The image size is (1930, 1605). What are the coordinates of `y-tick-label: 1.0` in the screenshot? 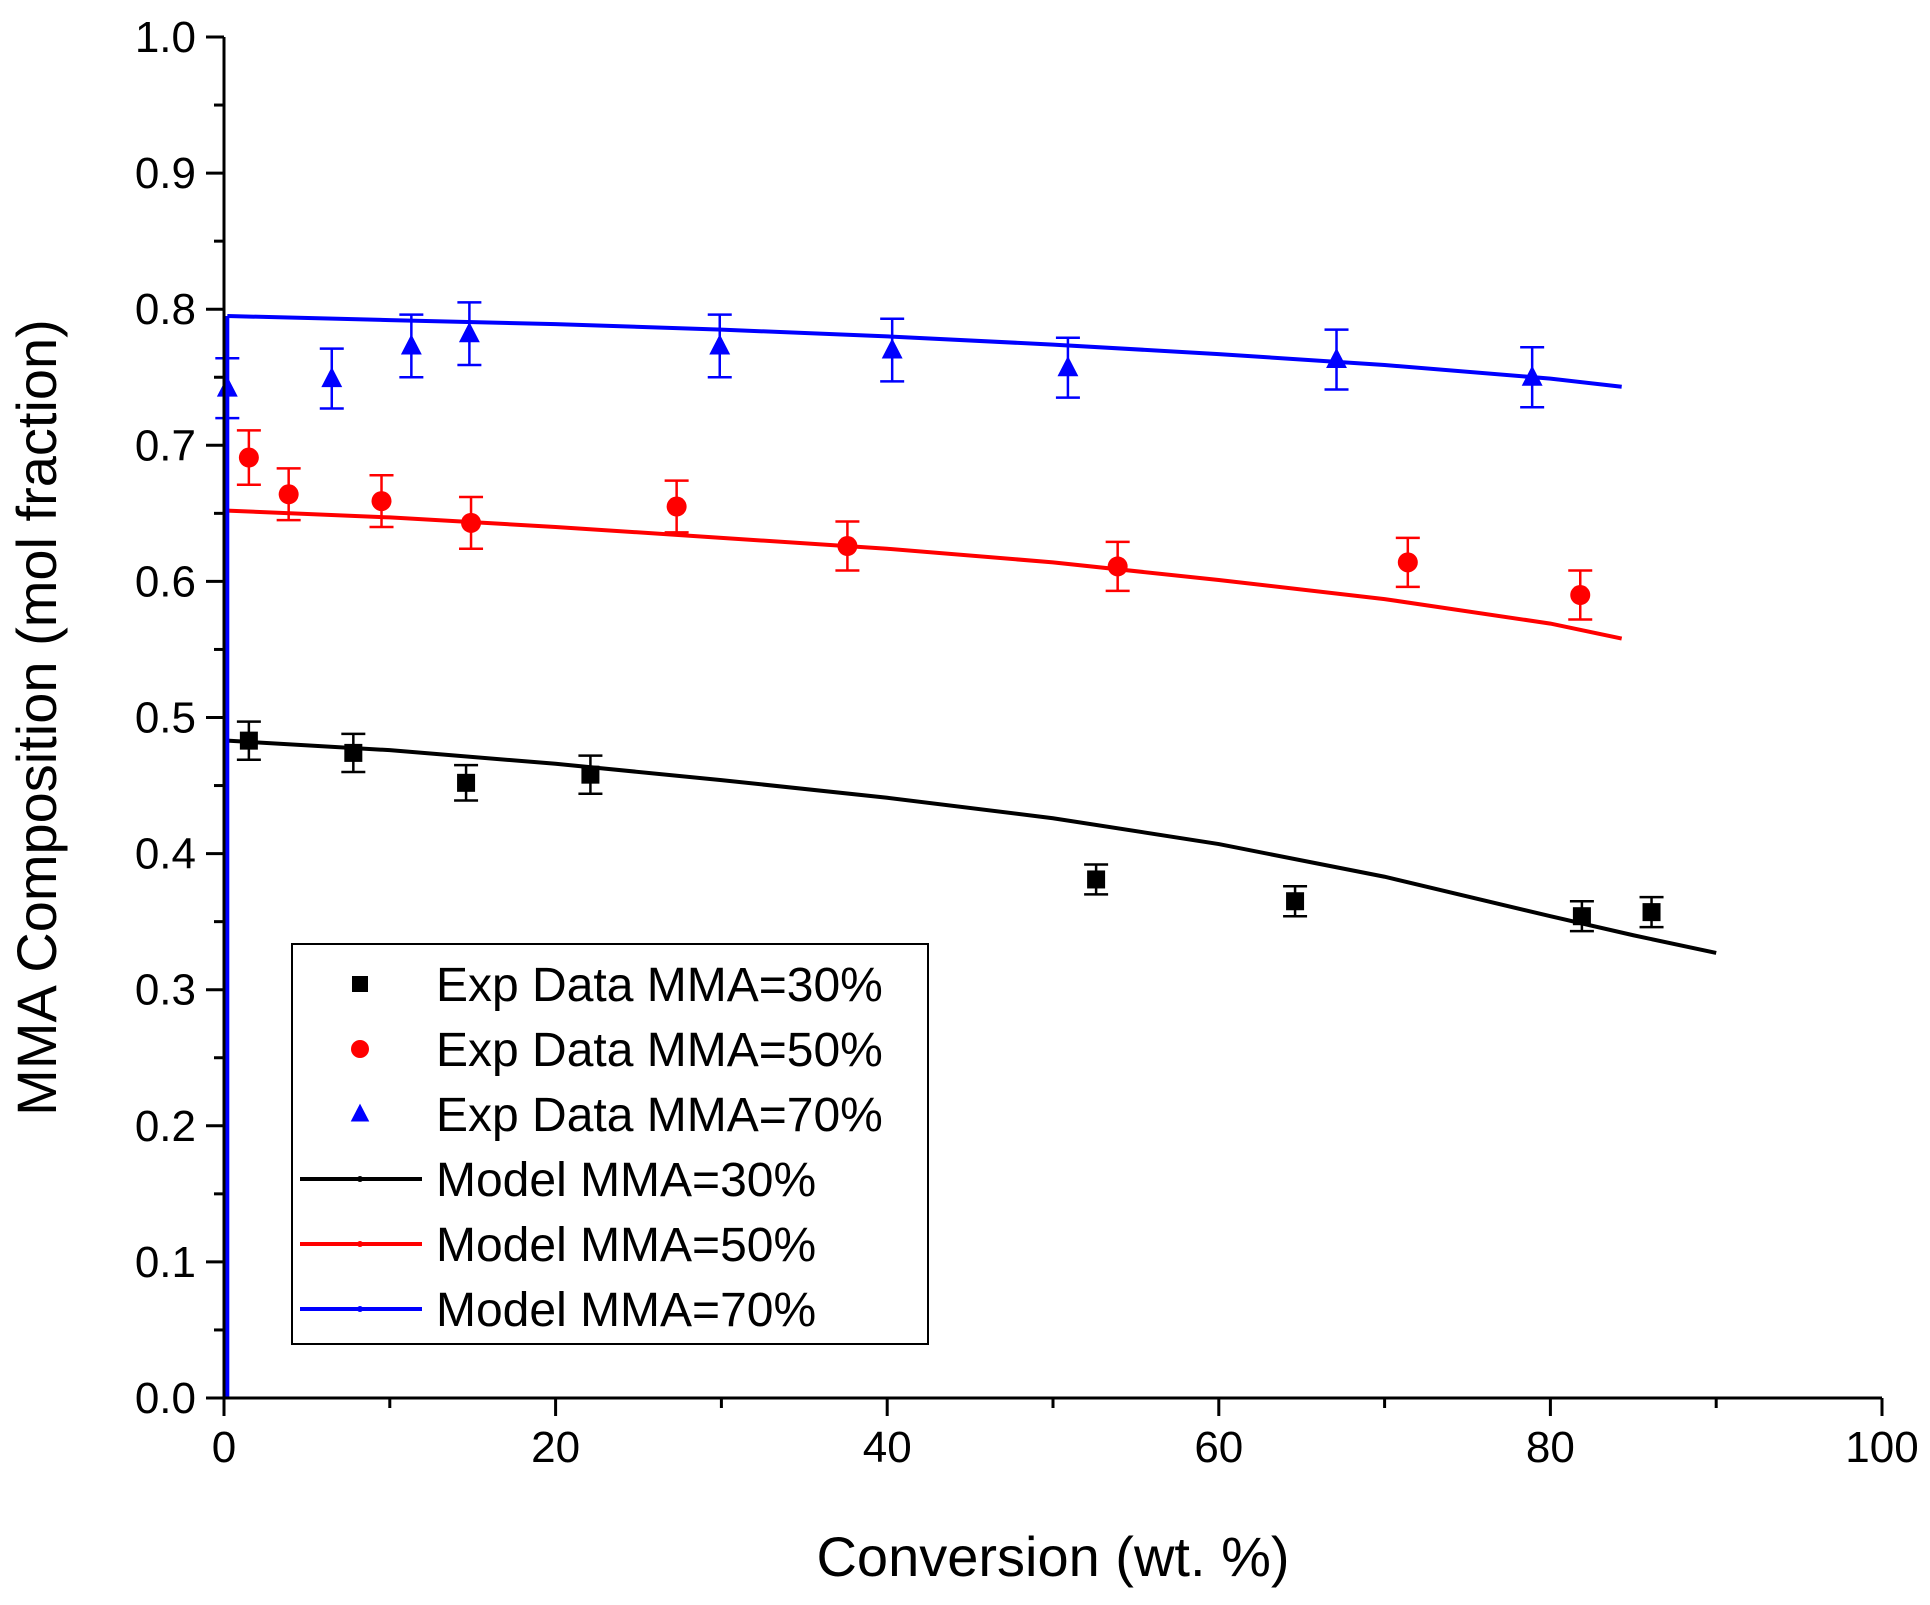 It's located at (165, 37).